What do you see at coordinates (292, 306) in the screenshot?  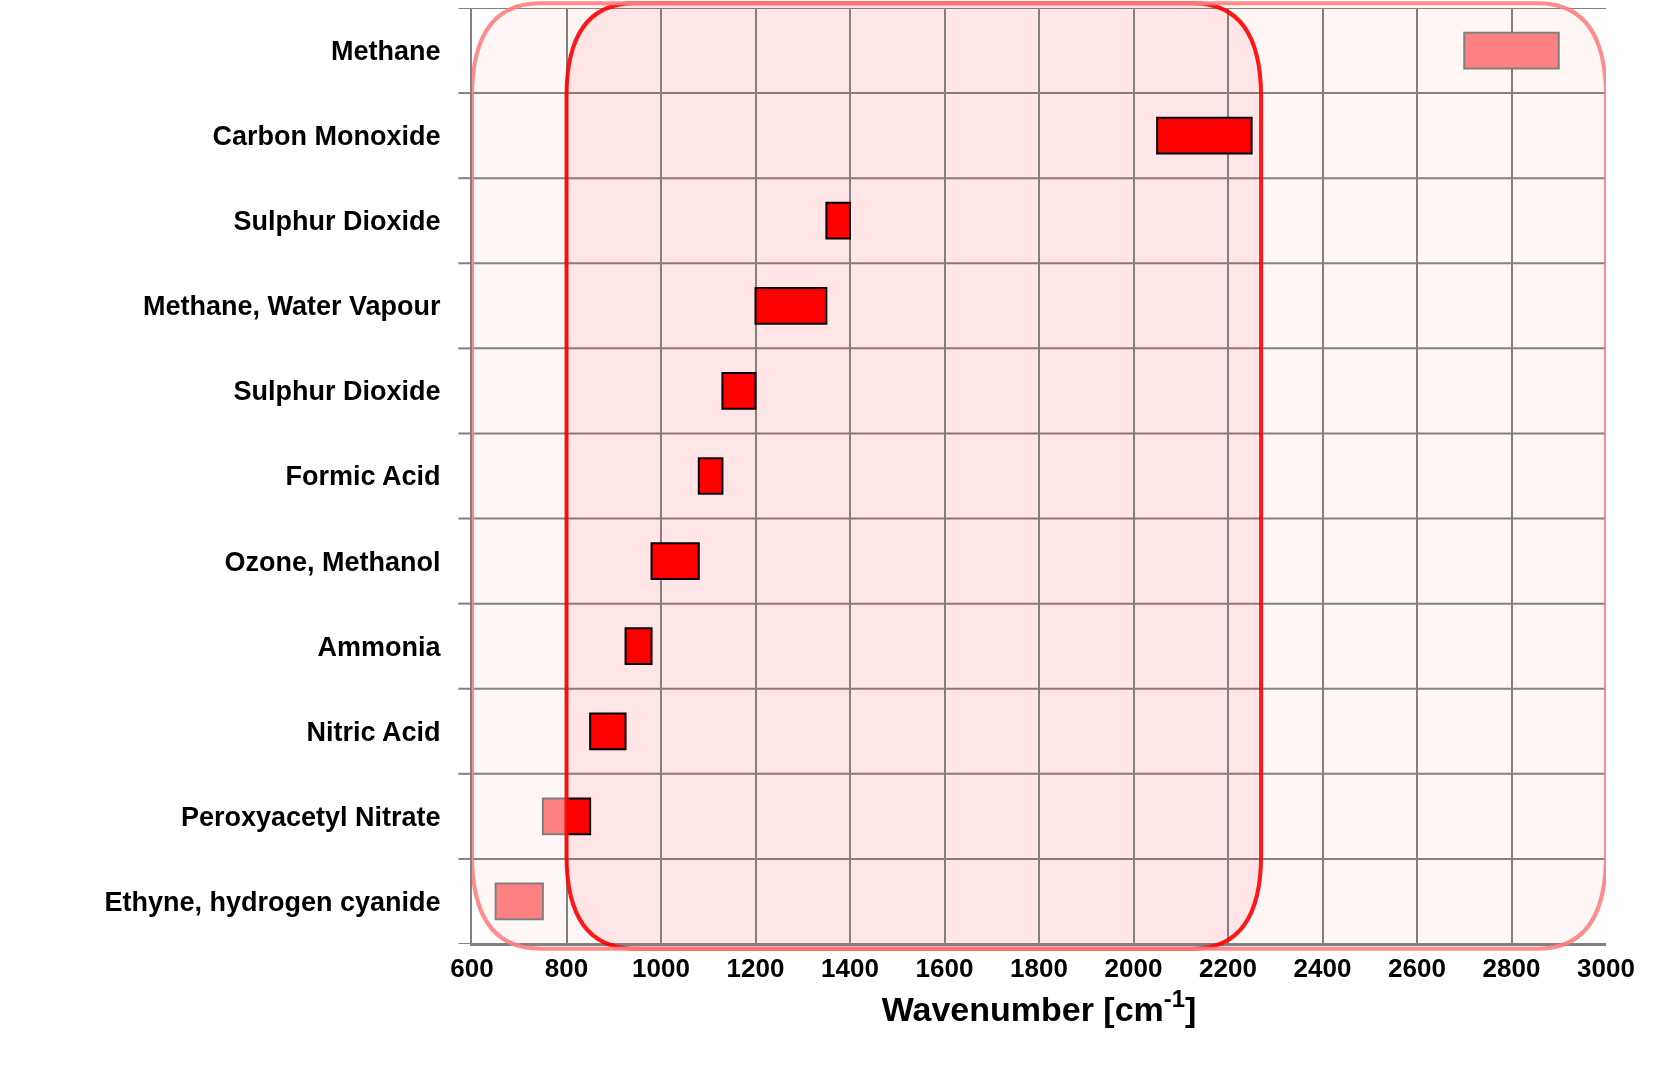 I see `y-tick-label: Methane, Water Vapour` at bounding box center [292, 306].